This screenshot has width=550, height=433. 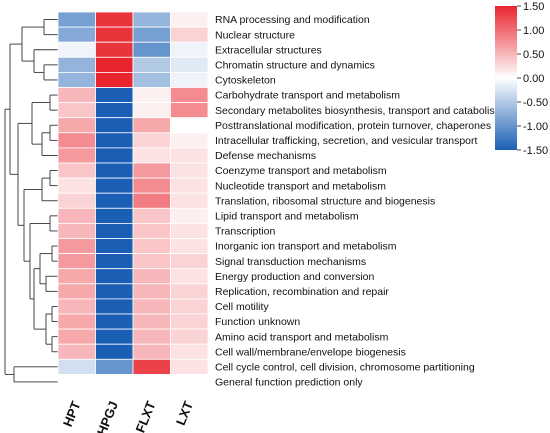 I want to click on row-label: Energy production and conversion, so click(x=295, y=277).